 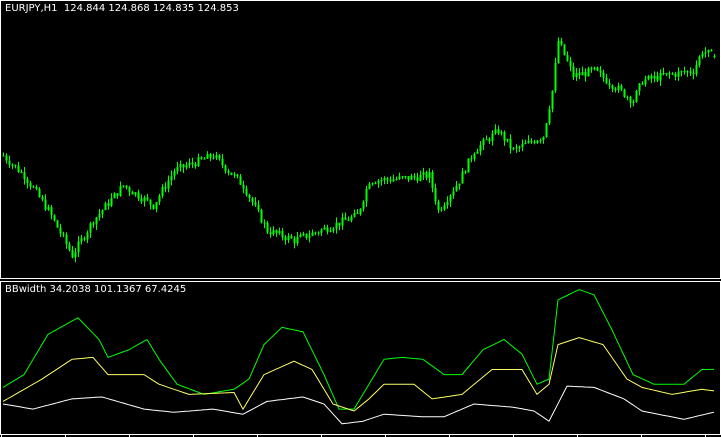 I want to click on ohlc-label: 124.844 124.868 124.835 124.853, so click(x=151, y=8).